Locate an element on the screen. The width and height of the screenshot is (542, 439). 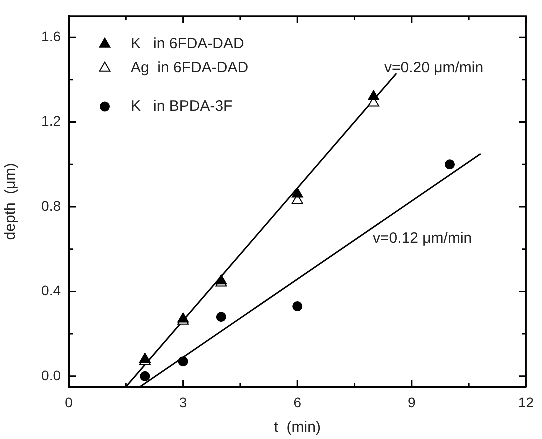
text: 0.0 is located at coordinates (51, 375).